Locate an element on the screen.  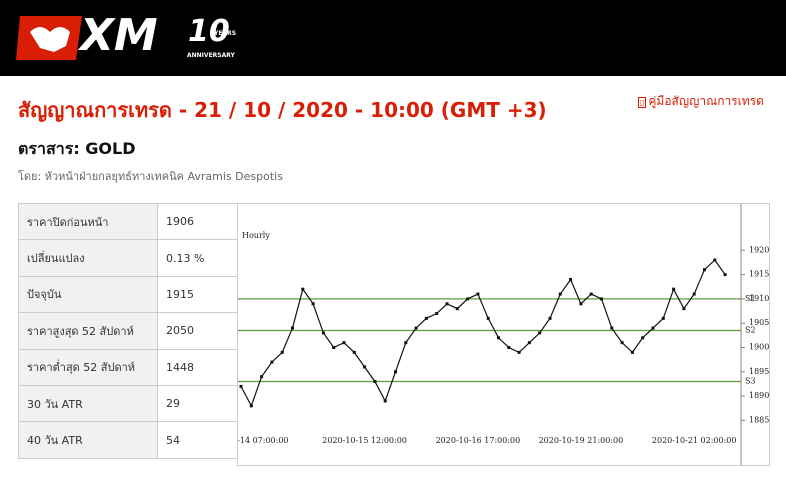
table-row: เปลี่ยนแปลง 0.13 % is located at coordinates (128, 258).